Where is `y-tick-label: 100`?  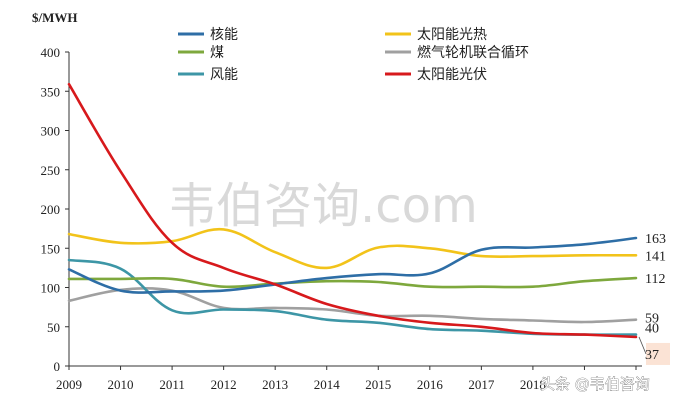
y-tick-label: 100 is located at coordinates (51, 288).